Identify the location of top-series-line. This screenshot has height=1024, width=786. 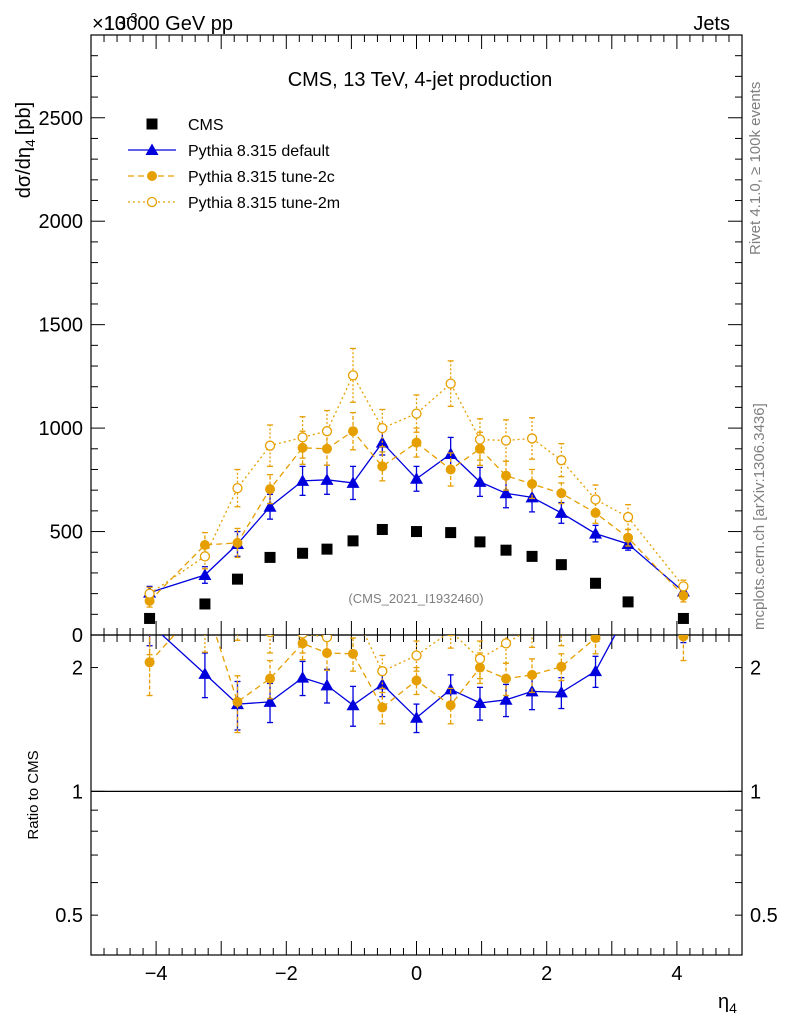
(416, 517).